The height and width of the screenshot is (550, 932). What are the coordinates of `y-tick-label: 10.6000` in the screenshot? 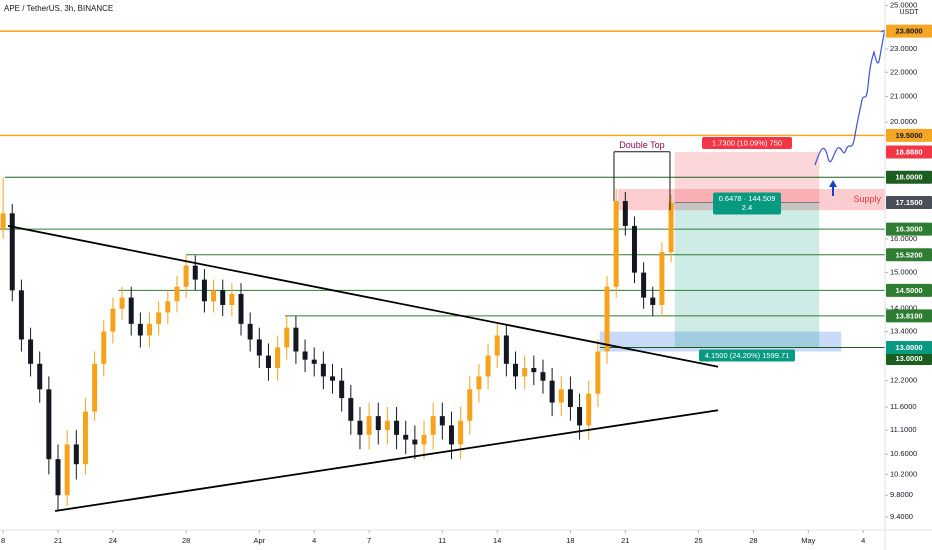 It's located at (903, 453).